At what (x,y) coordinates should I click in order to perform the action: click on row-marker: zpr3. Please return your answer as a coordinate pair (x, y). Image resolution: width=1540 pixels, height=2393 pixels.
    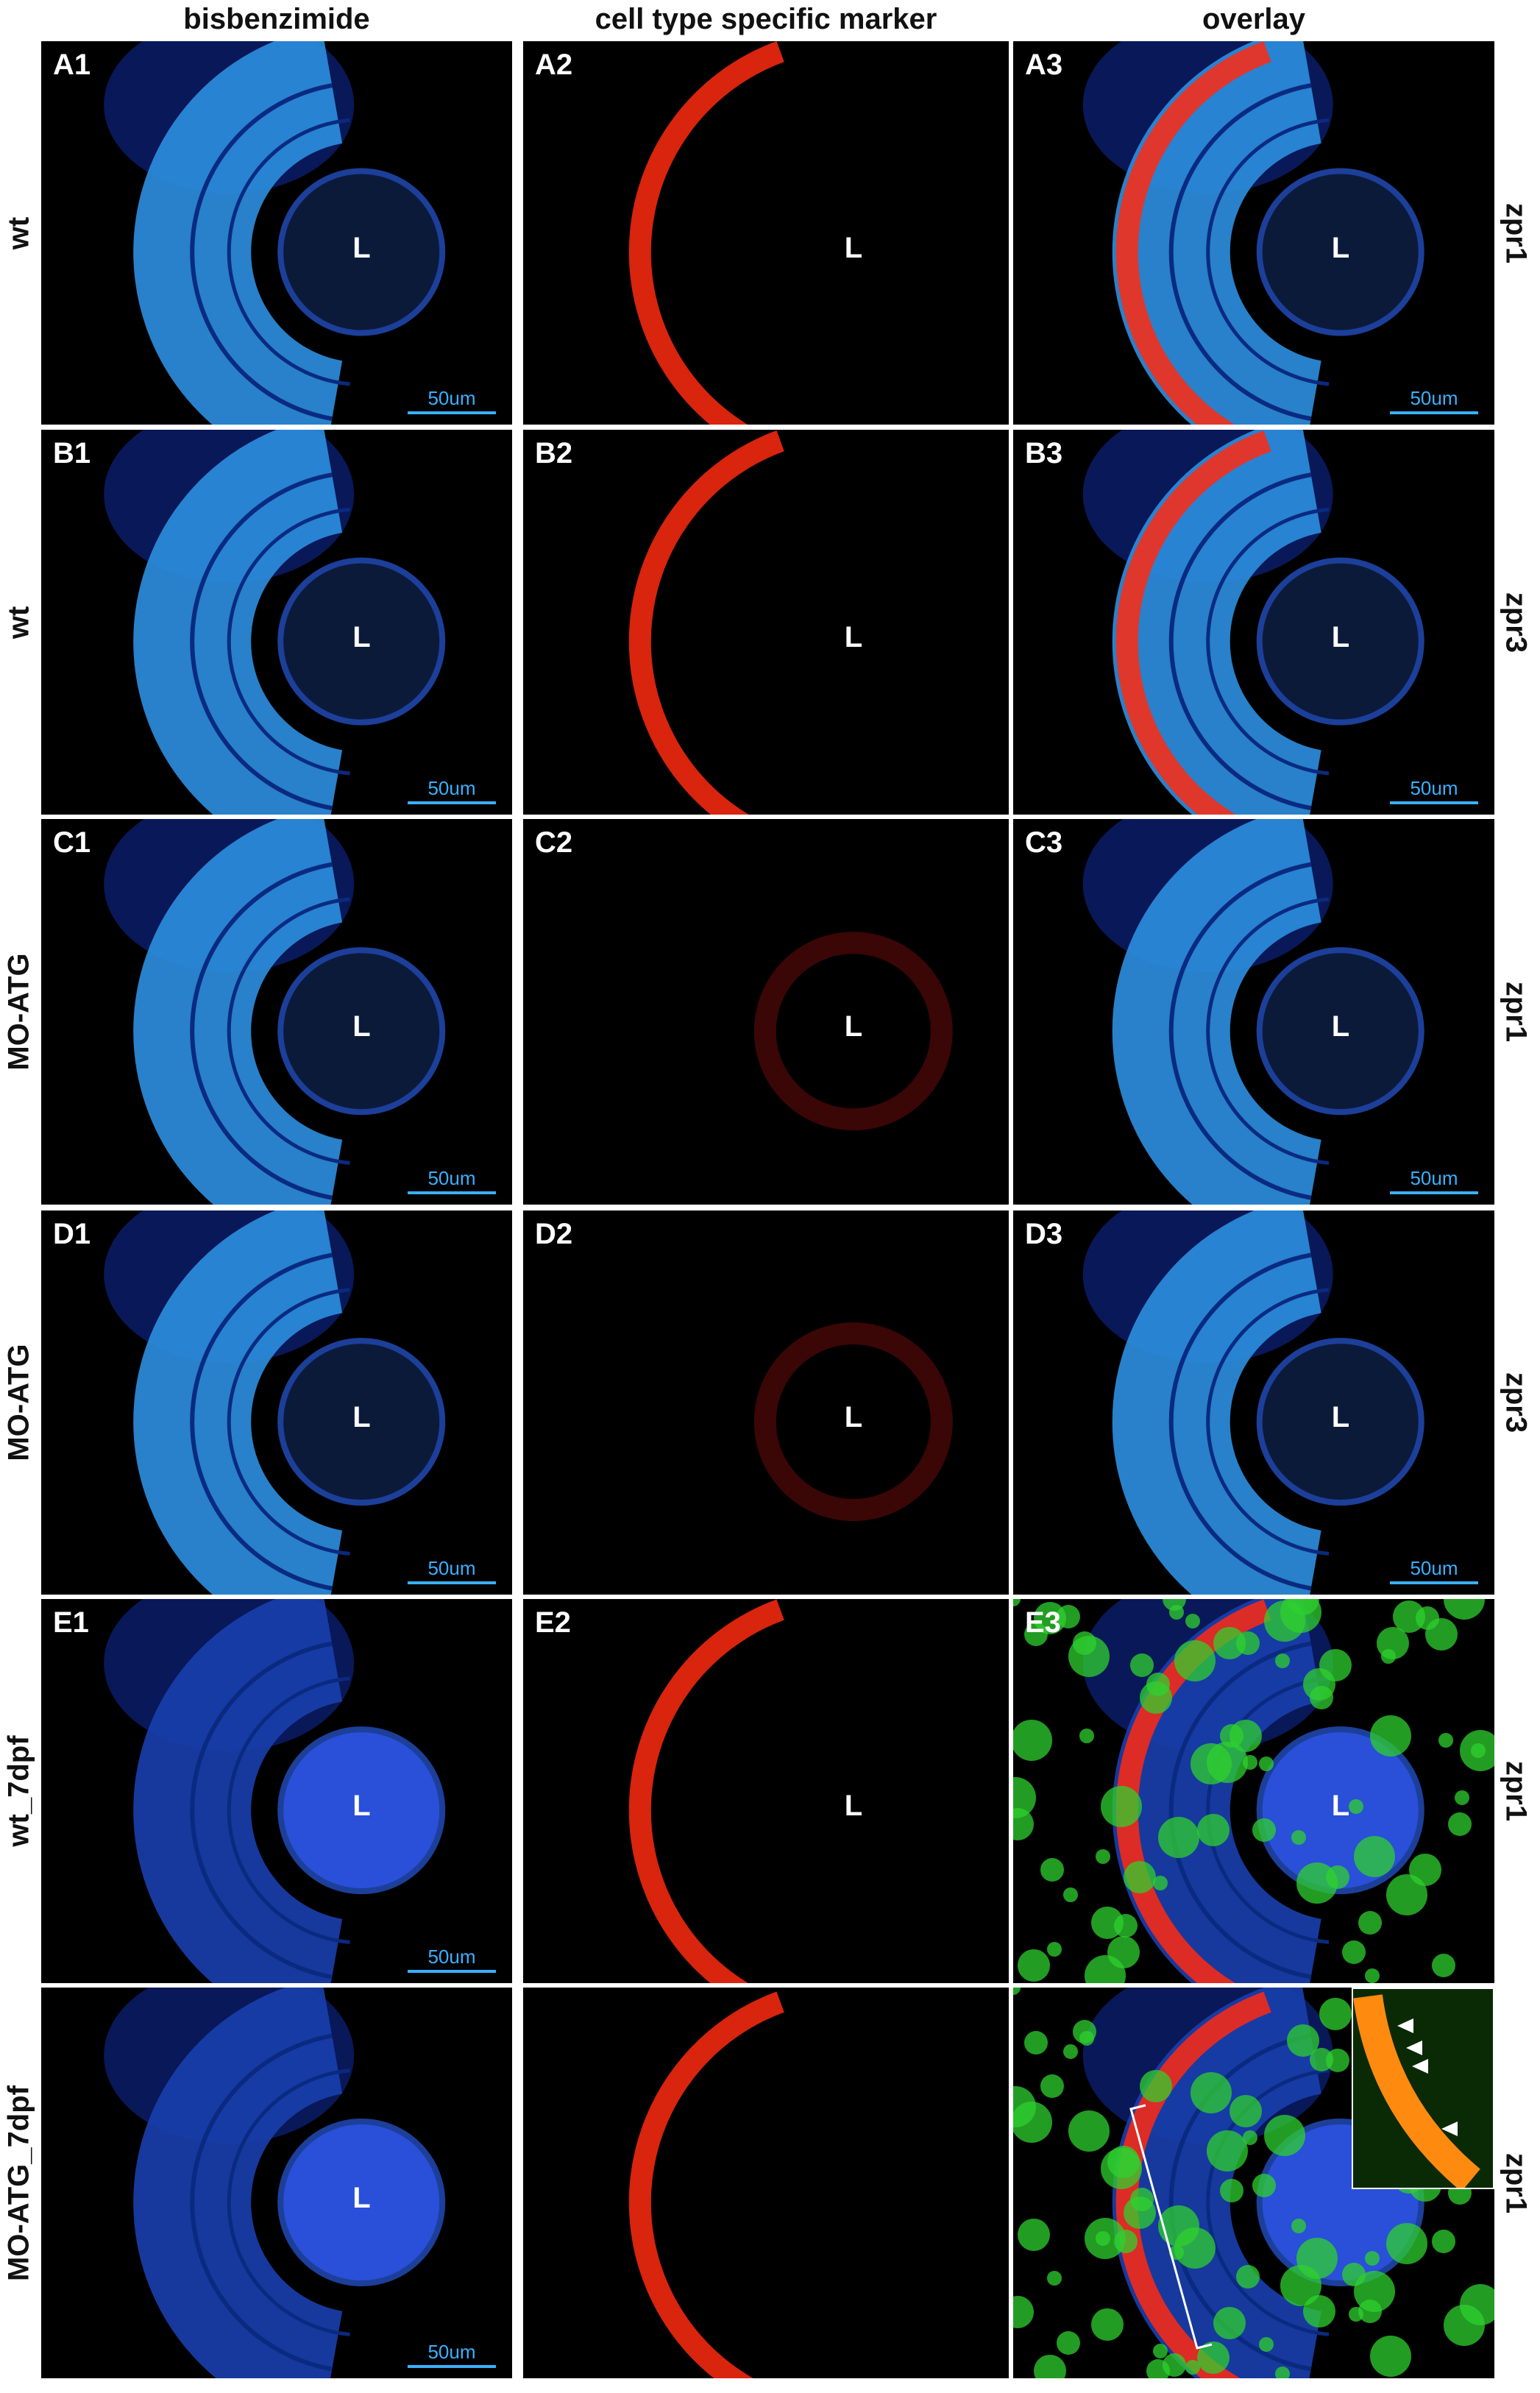
    Looking at the image, I should click on (1516, 1402).